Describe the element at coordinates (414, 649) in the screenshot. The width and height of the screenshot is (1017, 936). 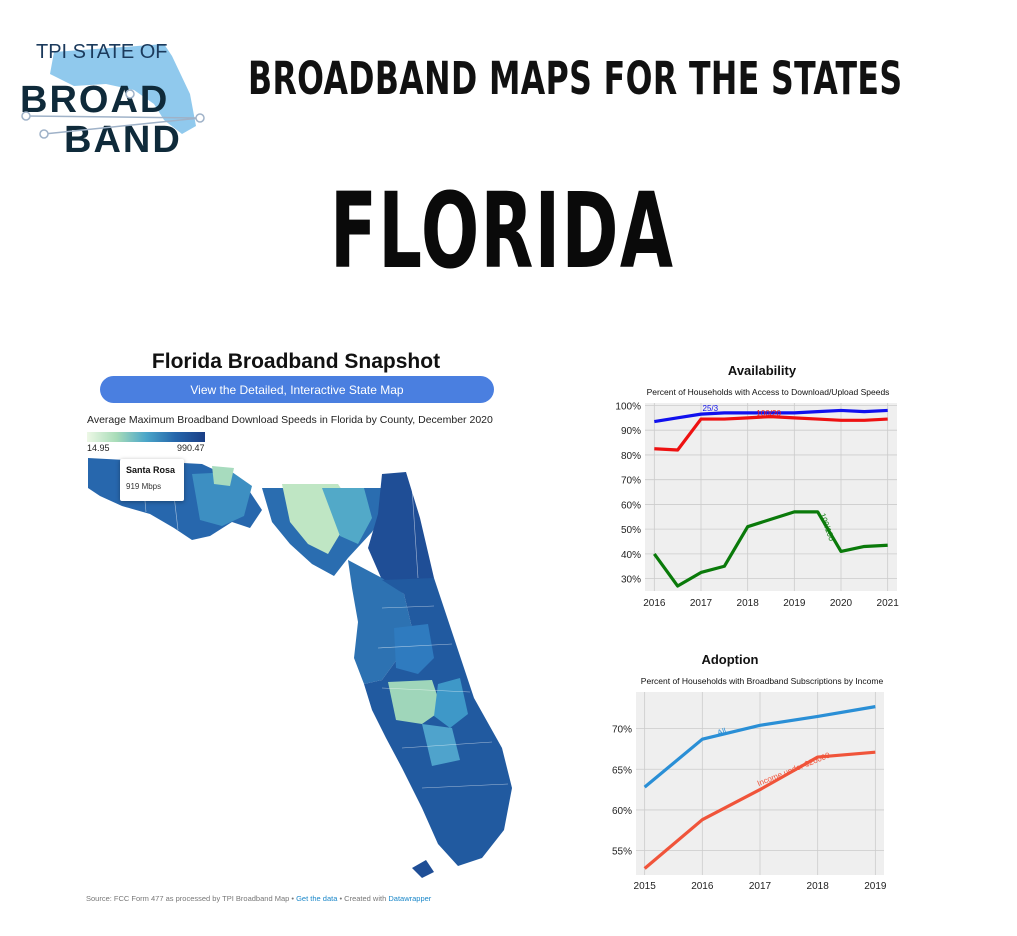
I see `map-region-central` at that location.